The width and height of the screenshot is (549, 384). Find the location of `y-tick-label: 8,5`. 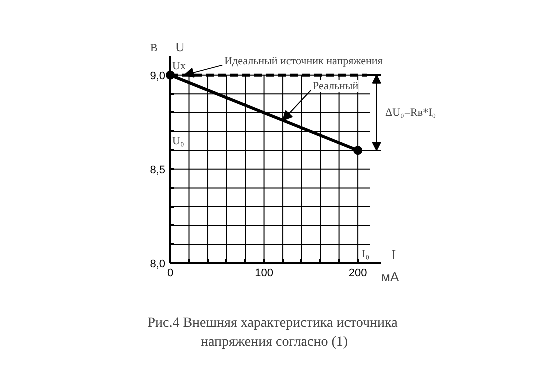

y-tick-label: 8,5 is located at coordinates (158, 170).